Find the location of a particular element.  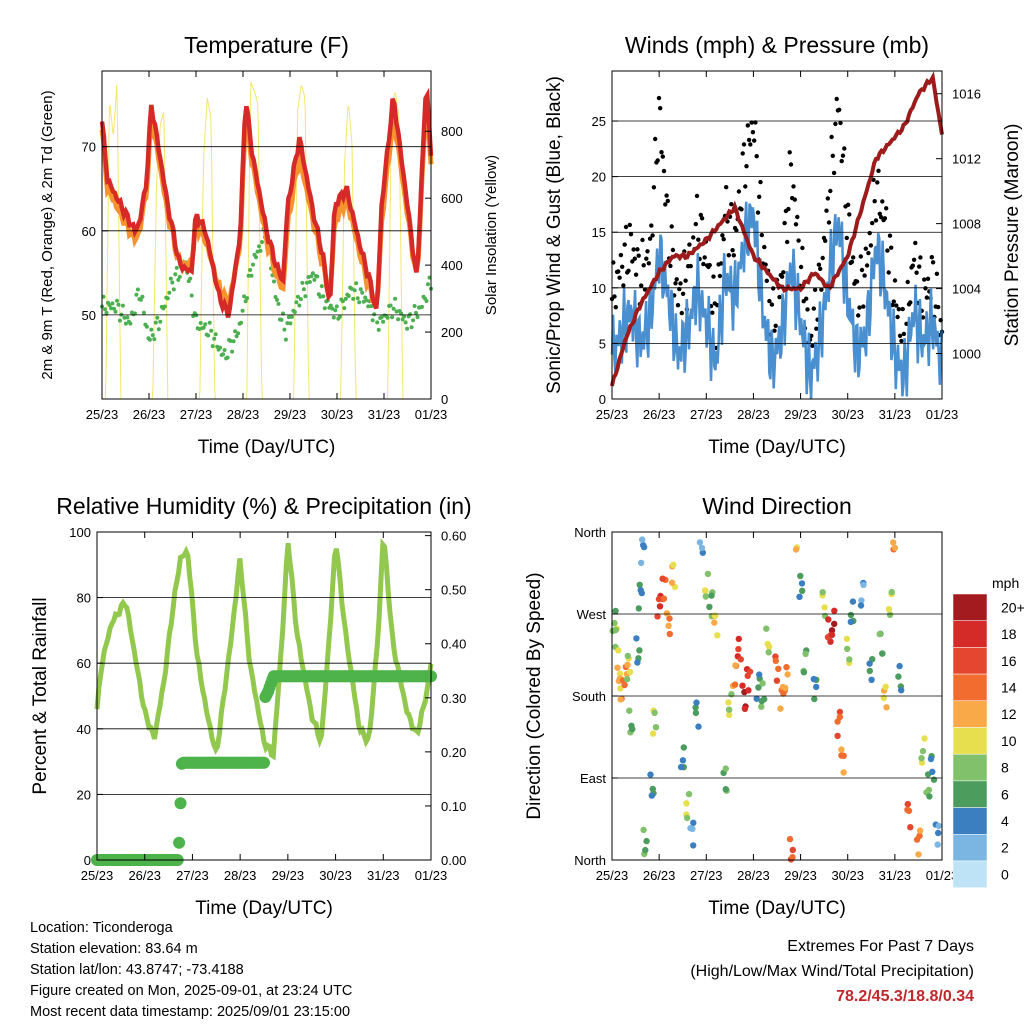

y-tick-label: 15 is located at coordinates (599, 232).